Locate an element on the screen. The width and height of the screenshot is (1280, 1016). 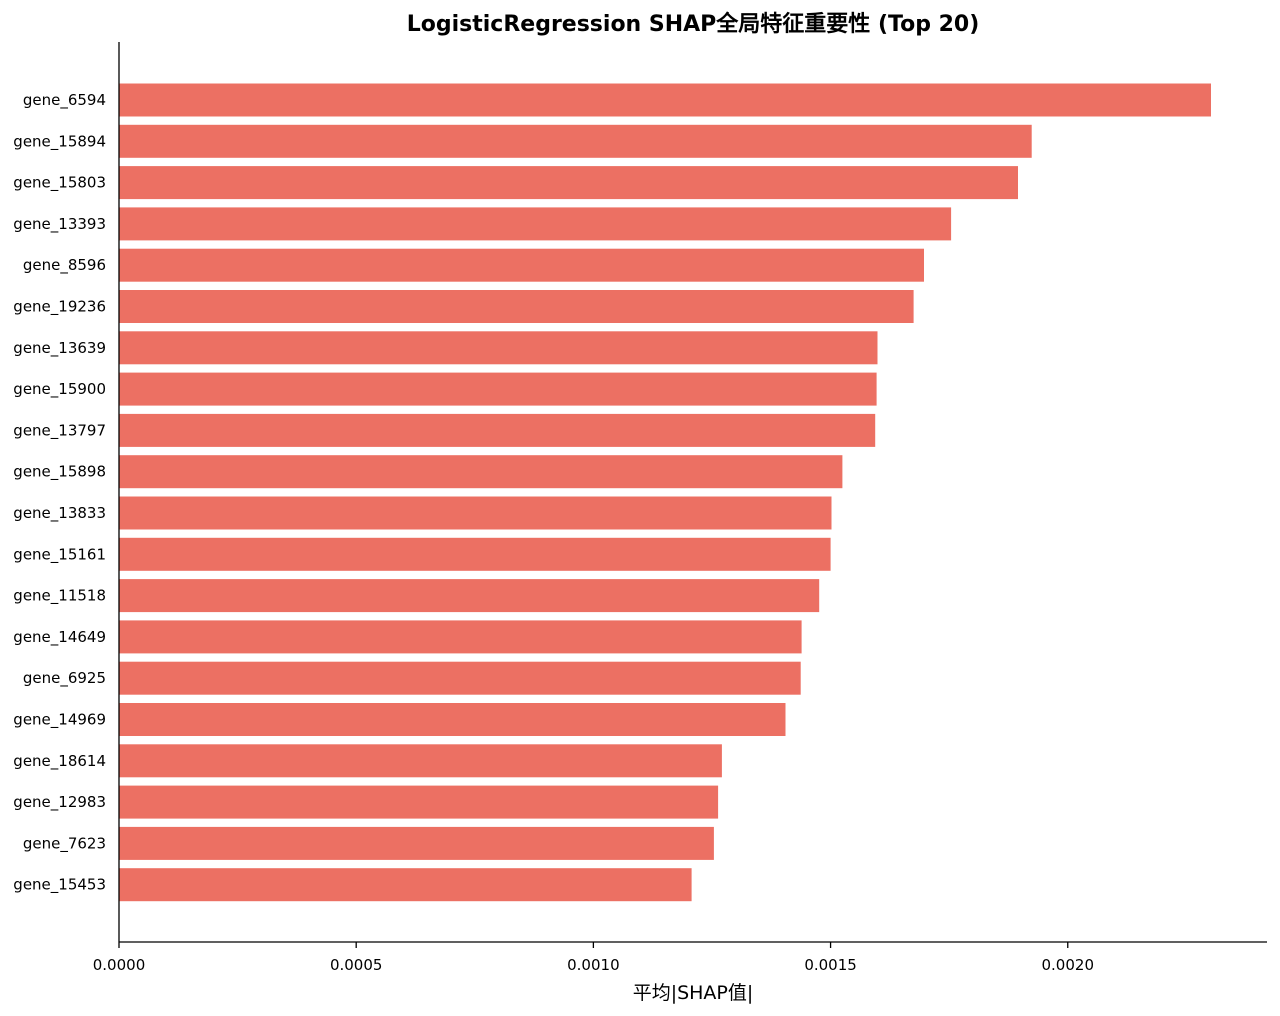
x-tick-label: 0.0000 is located at coordinates (119, 965).